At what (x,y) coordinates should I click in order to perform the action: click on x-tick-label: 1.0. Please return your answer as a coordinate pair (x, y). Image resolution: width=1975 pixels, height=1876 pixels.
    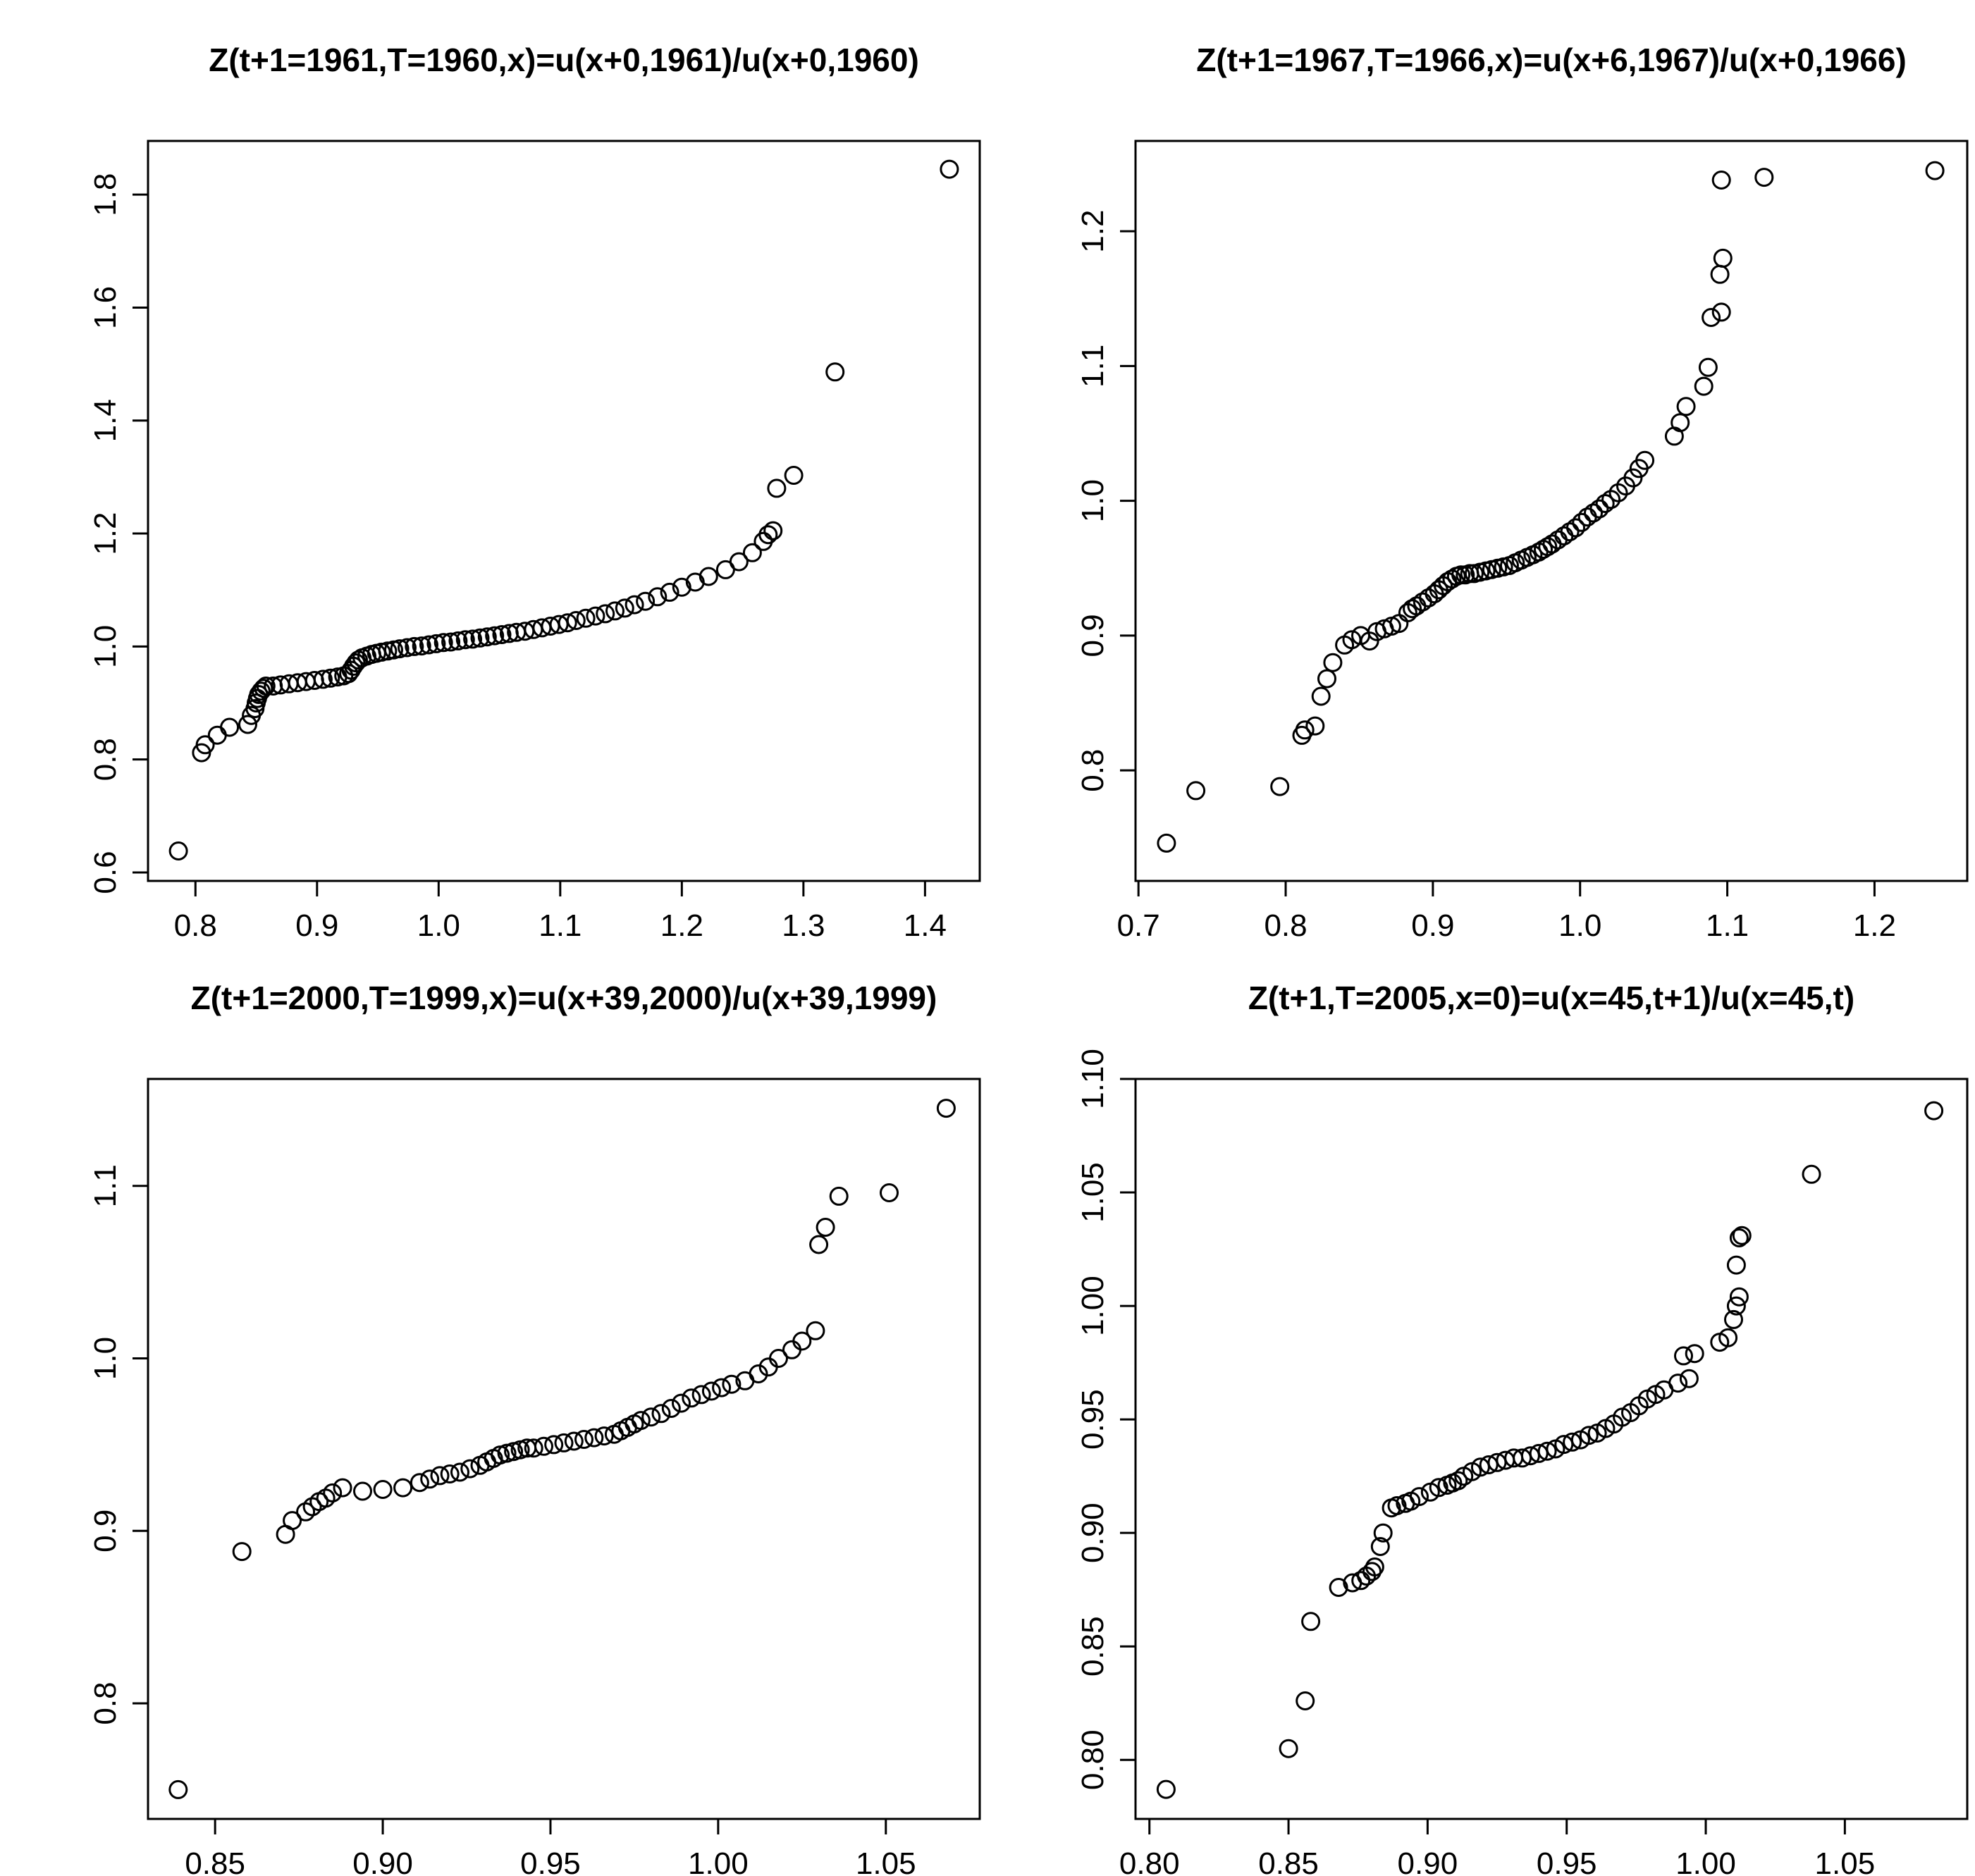
    Looking at the image, I should click on (438, 923).